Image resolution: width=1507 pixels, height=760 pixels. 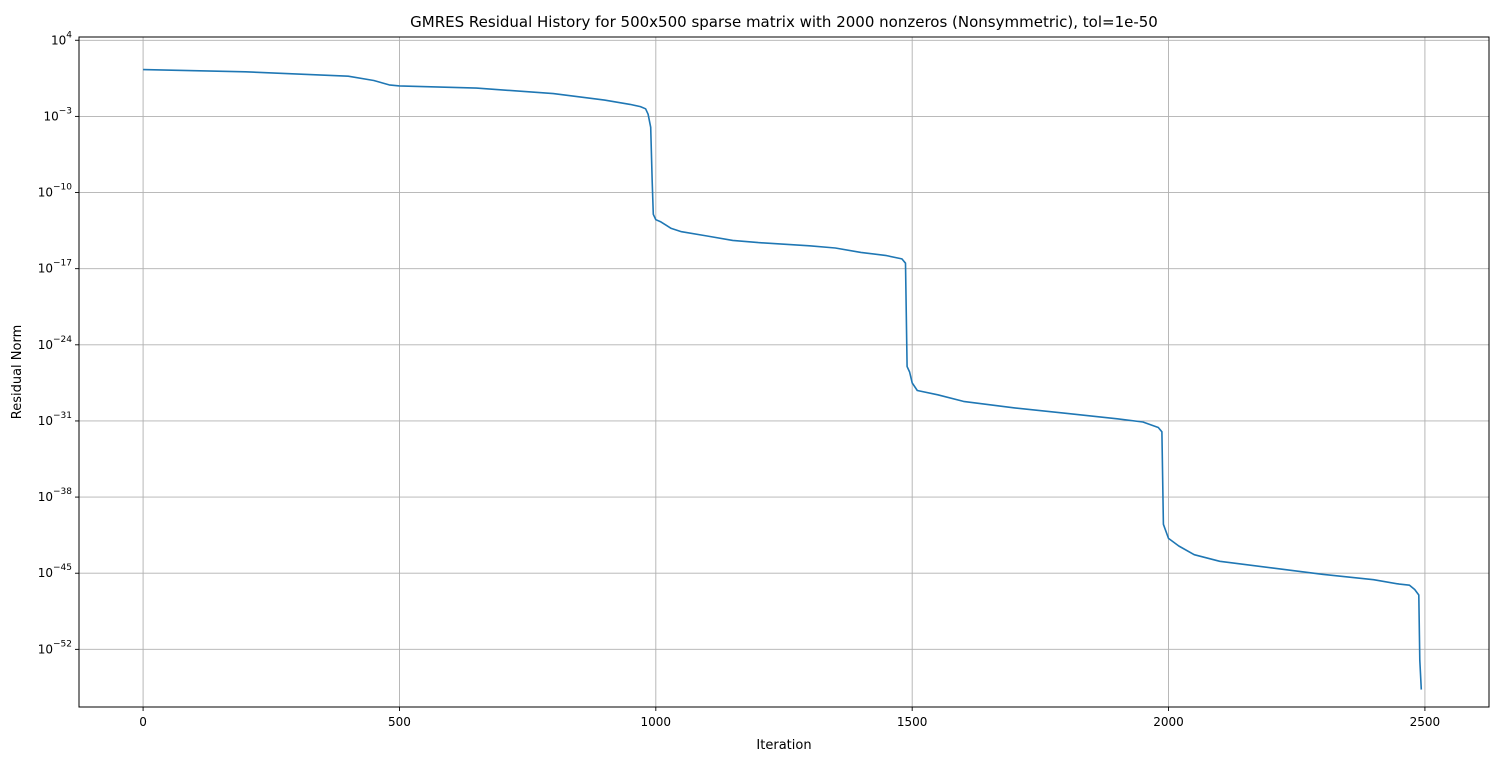 I want to click on y-tick-label: 10⁻³, so click(x=57, y=114).